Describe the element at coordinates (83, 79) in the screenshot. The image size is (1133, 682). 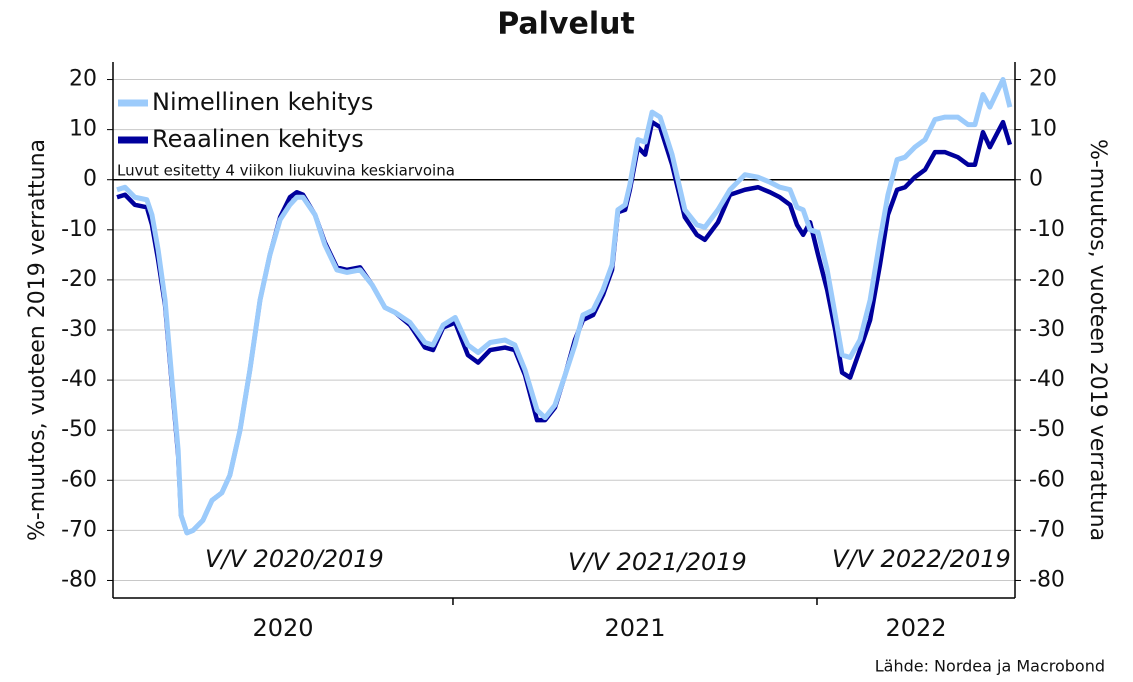
I see `y-tick-label: 20` at that location.